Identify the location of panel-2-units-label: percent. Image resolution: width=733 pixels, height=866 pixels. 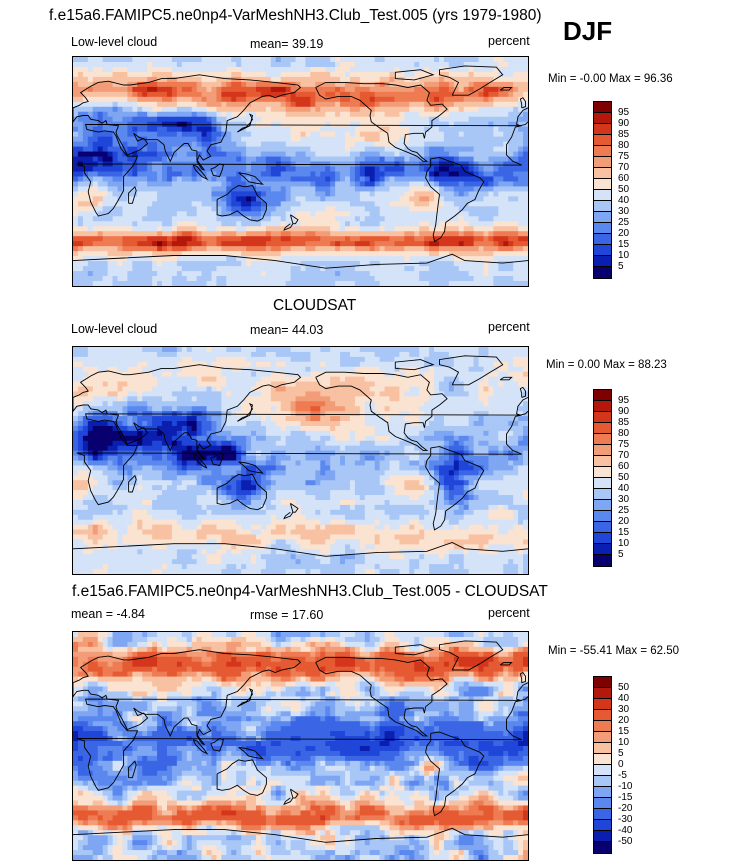
(509, 327).